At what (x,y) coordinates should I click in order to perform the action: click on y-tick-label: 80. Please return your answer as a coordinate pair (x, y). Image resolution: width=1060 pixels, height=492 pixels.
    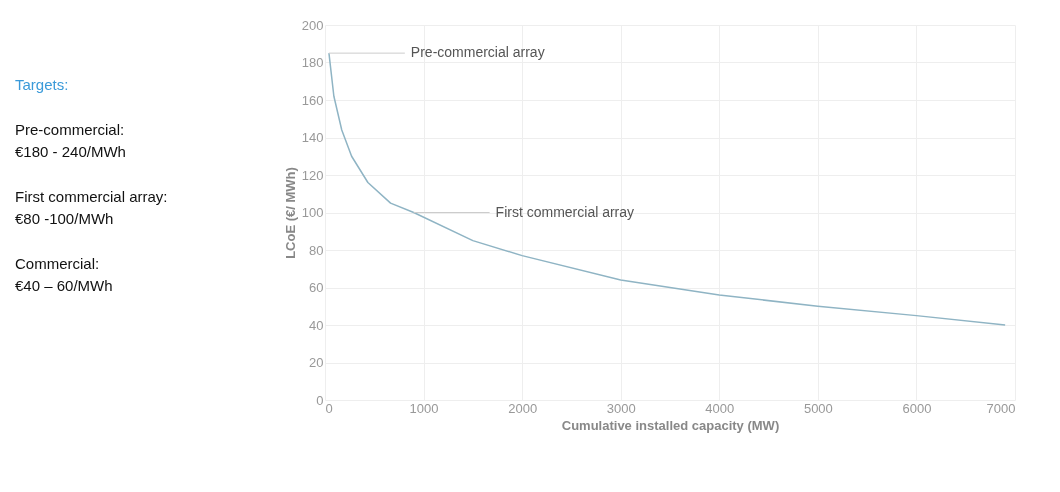
    Looking at the image, I should click on (316, 250).